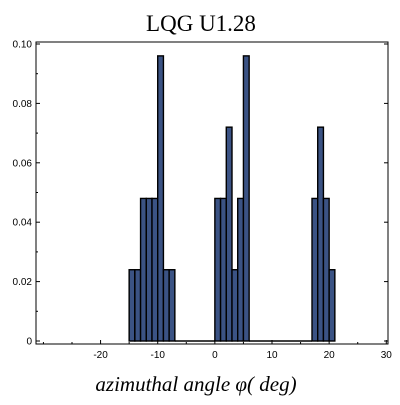  What do you see at coordinates (387, 355) in the screenshot?
I see `x-tick-label: 30` at bounding box center [387, 355].